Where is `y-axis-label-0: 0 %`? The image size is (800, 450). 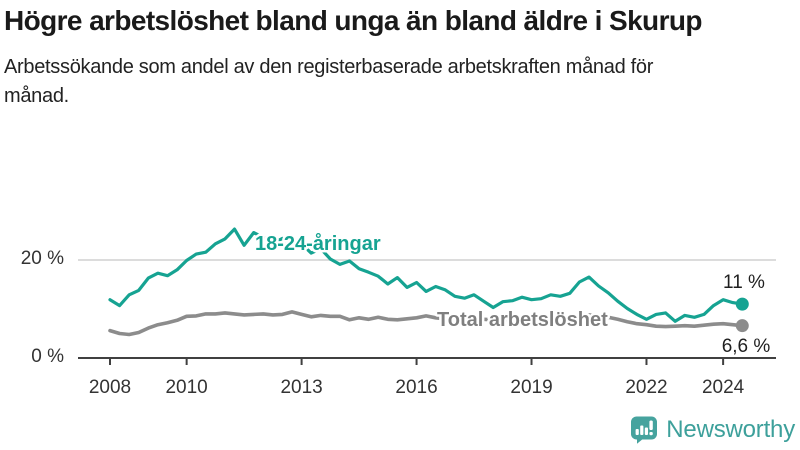
y-axis-label-0: 0 % is located at coordinates (47, 356).